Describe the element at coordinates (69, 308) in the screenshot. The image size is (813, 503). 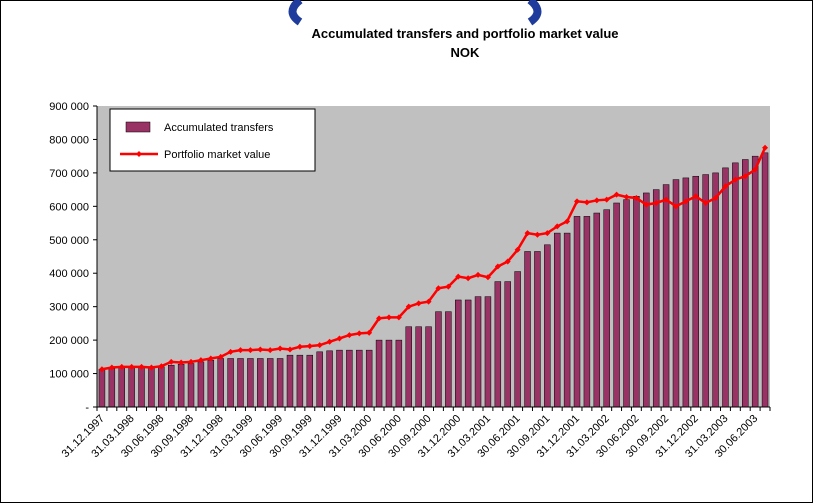
I see `y-tick-label: 300 000` at that location.